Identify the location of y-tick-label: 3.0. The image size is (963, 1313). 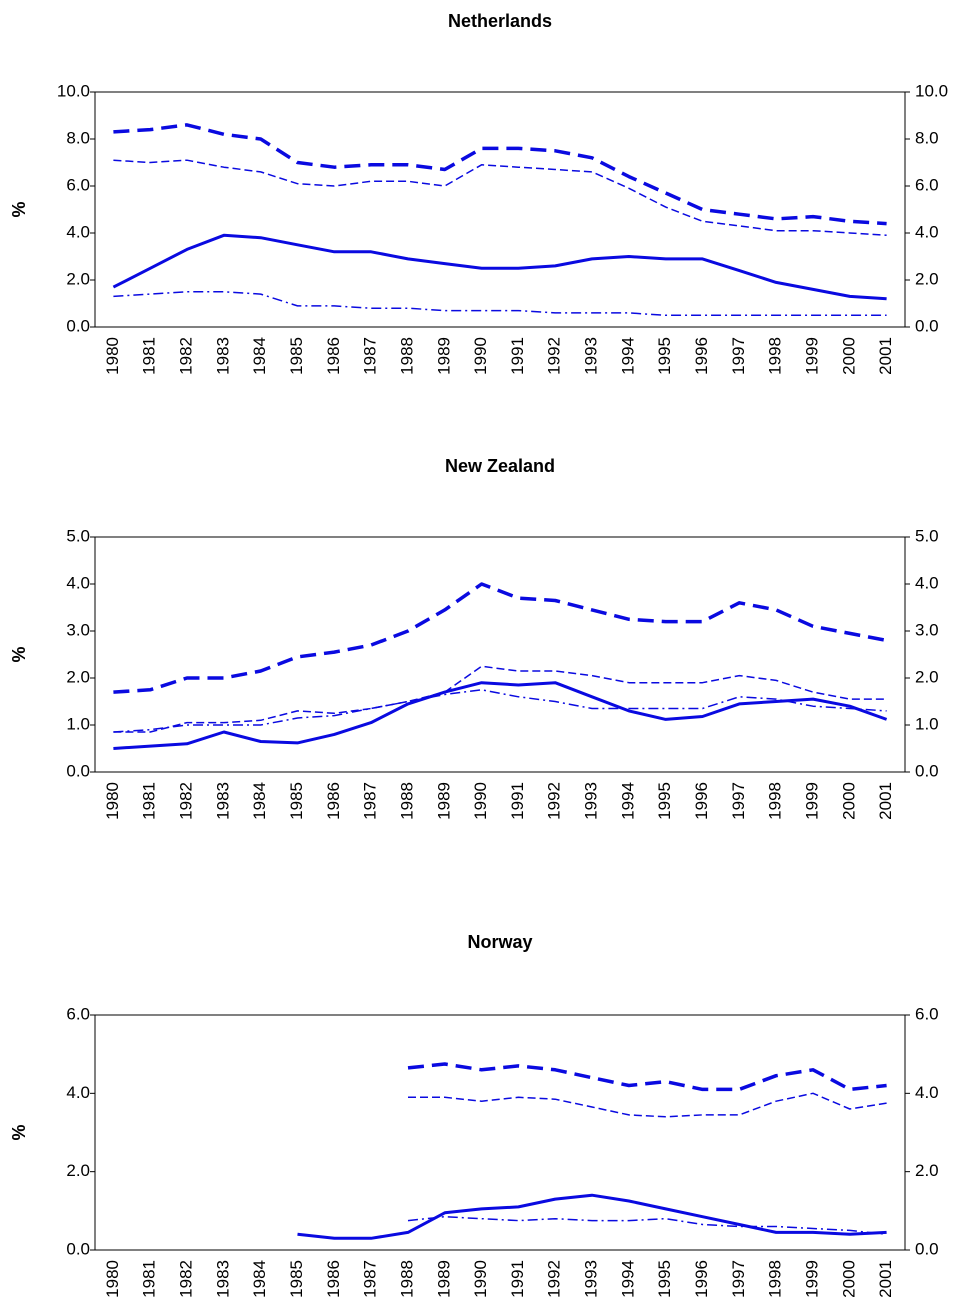
(78, 629).